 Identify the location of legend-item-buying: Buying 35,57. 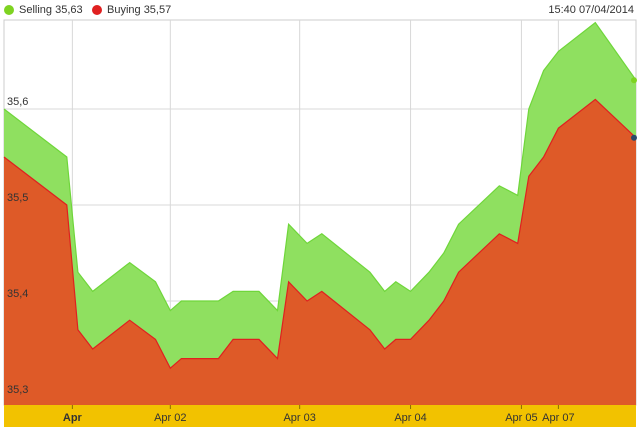
(131, 10).